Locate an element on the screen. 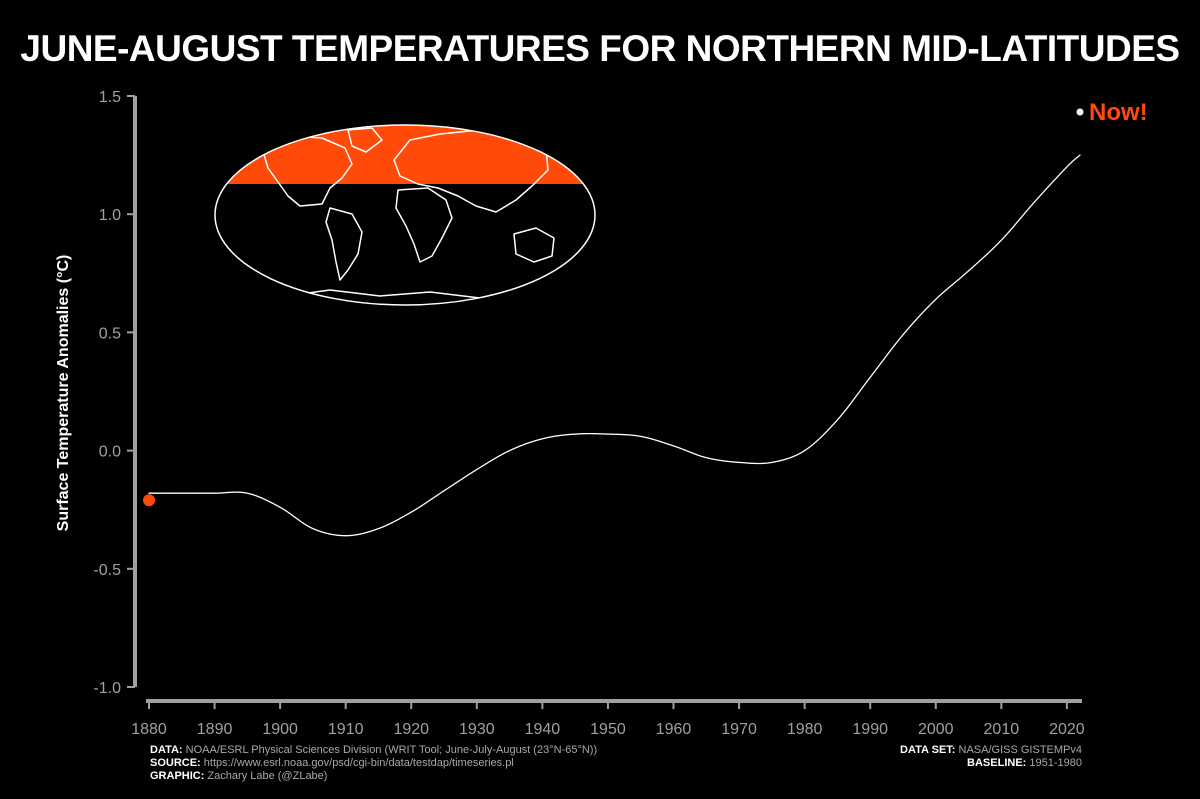  greenland-outline is located at coordinates (365, 140).